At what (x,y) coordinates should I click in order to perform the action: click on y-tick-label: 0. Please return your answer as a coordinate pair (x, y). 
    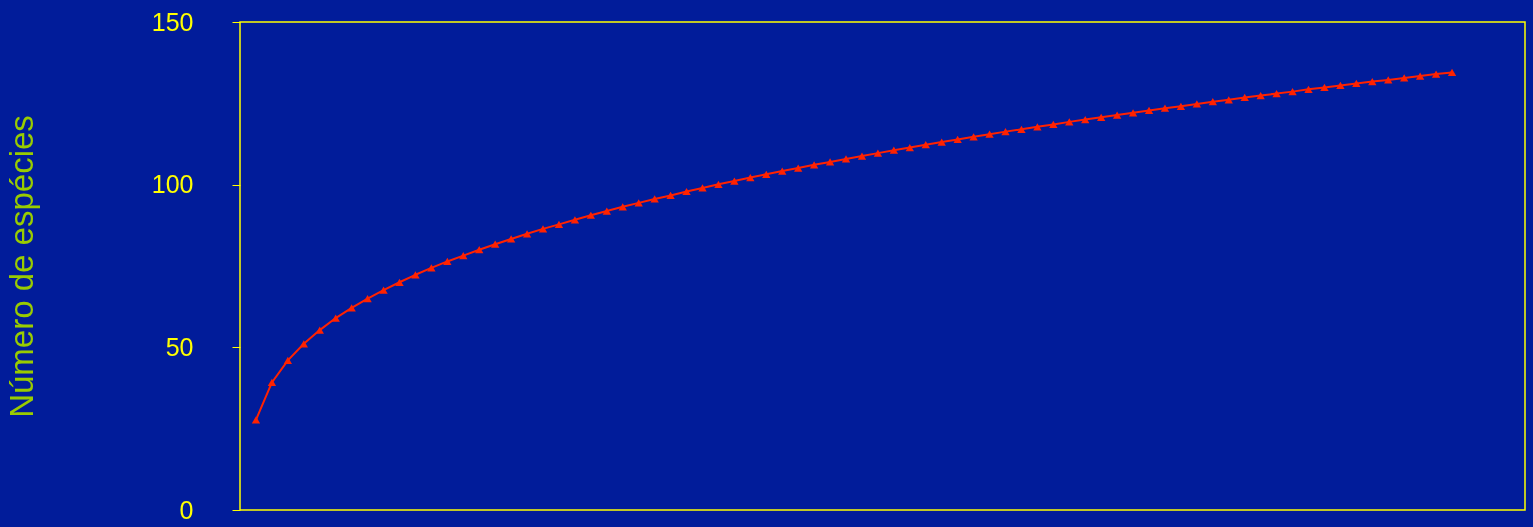
    Looking at the image, I should click on (186, 509).